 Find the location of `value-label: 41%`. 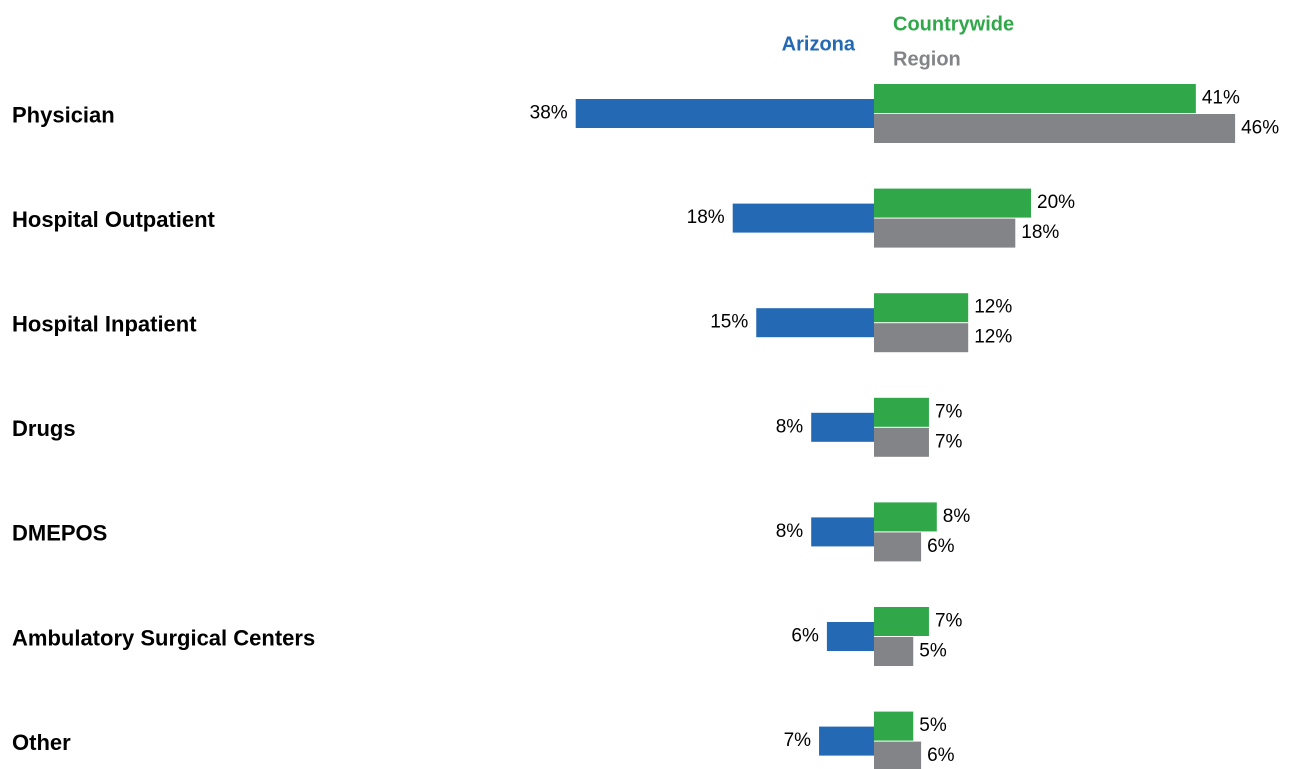

value-label: 41% is located at coordinates (1221, 98).